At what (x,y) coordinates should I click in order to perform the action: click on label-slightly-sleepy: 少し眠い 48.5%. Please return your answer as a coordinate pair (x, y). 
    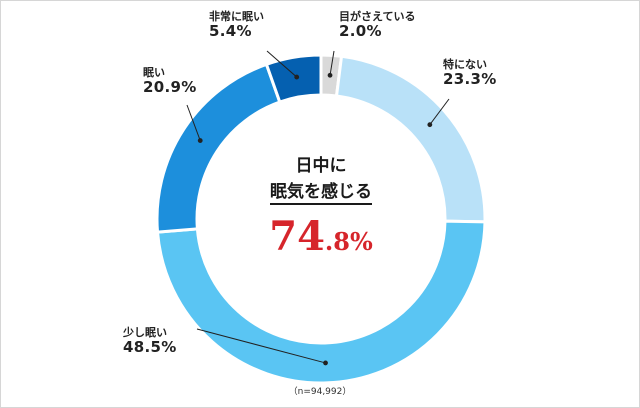
    Looking at the image, I should click on (150, 341).